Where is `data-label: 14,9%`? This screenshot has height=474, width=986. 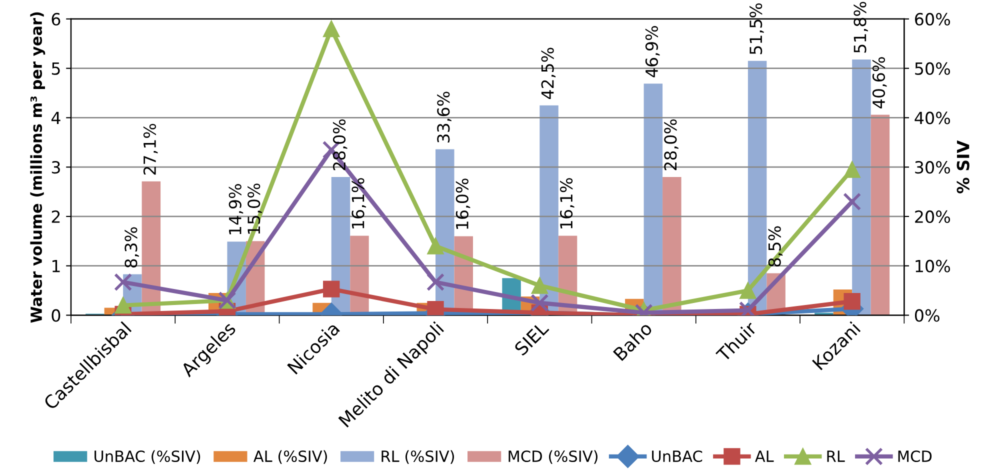
data-label: 14,9% is located at coordinates (236, 209).